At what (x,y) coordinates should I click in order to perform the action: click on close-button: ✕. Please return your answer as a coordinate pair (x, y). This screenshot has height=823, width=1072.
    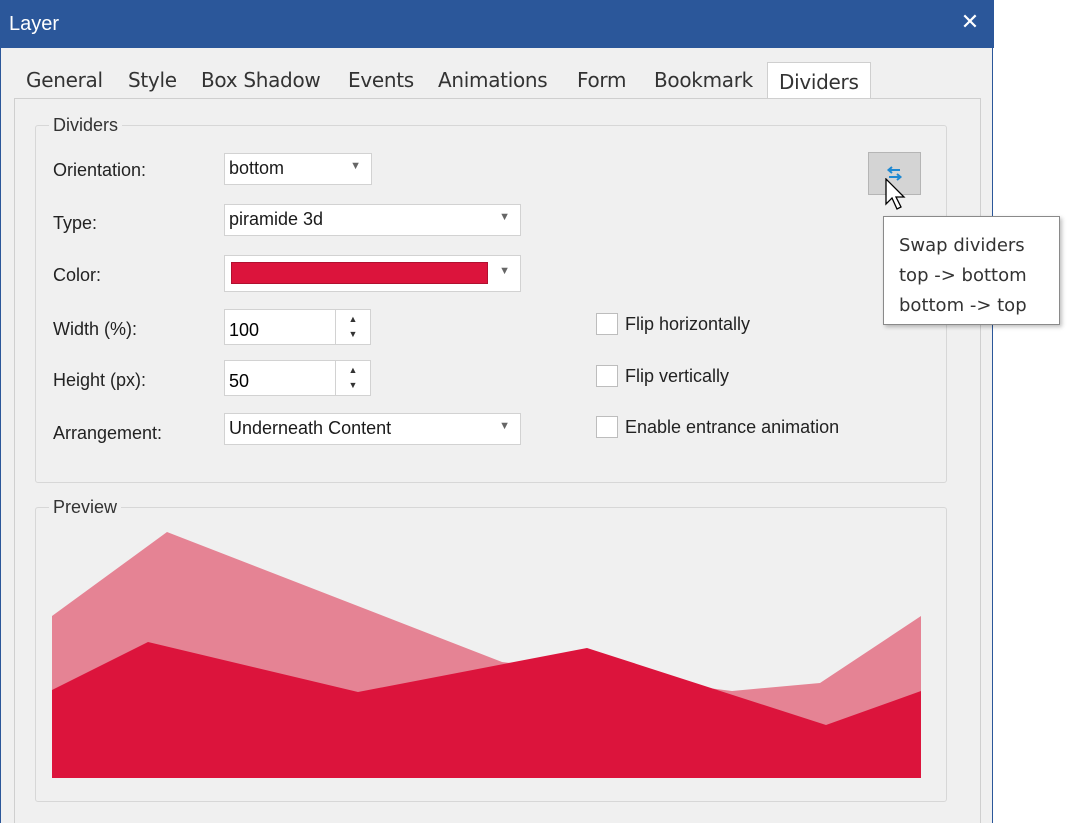
    Looking at the image, I should click on (970, 24).